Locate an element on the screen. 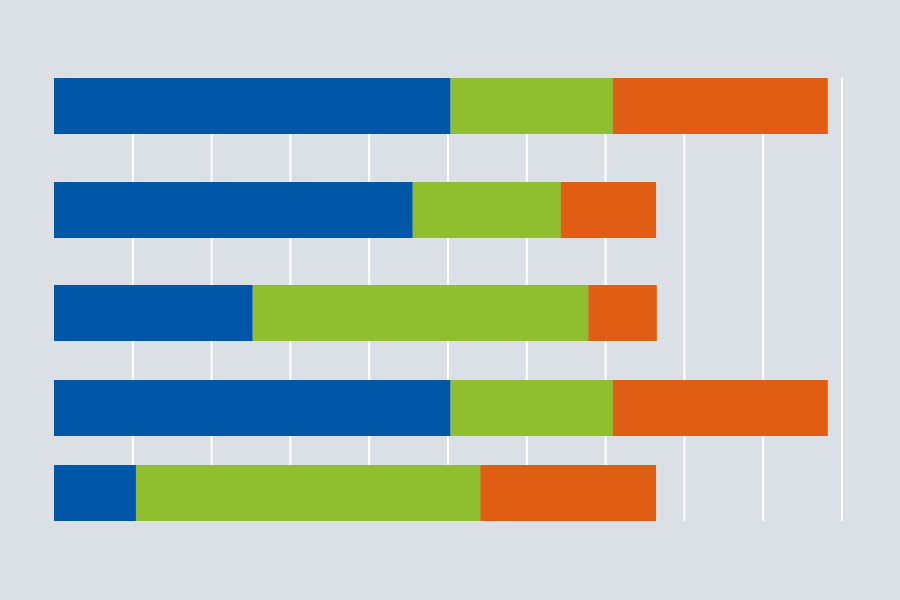 The width and height of the screenshot is (900, 600). bar-segment-row1-series1 is located at coordinates (252, 106).